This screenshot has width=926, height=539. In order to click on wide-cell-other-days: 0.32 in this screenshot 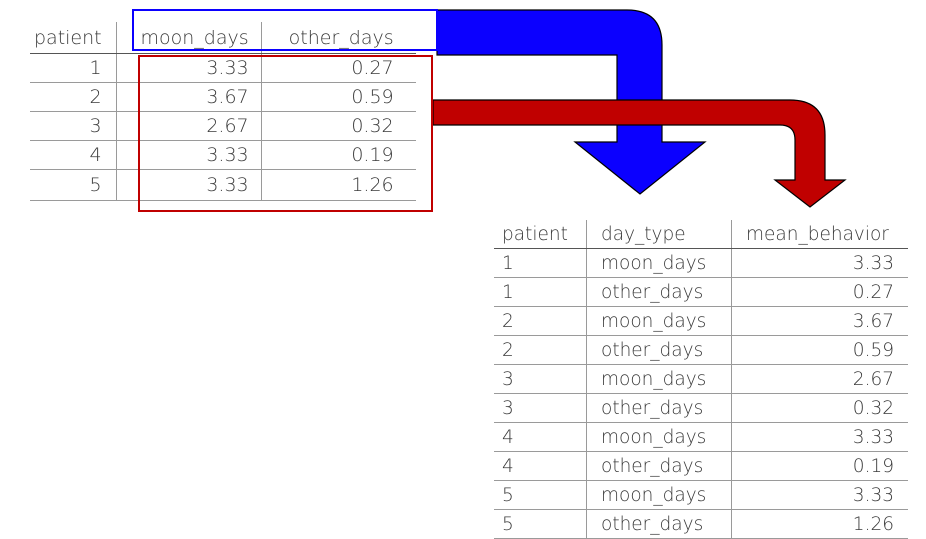, I will do `click(338, 126)`.